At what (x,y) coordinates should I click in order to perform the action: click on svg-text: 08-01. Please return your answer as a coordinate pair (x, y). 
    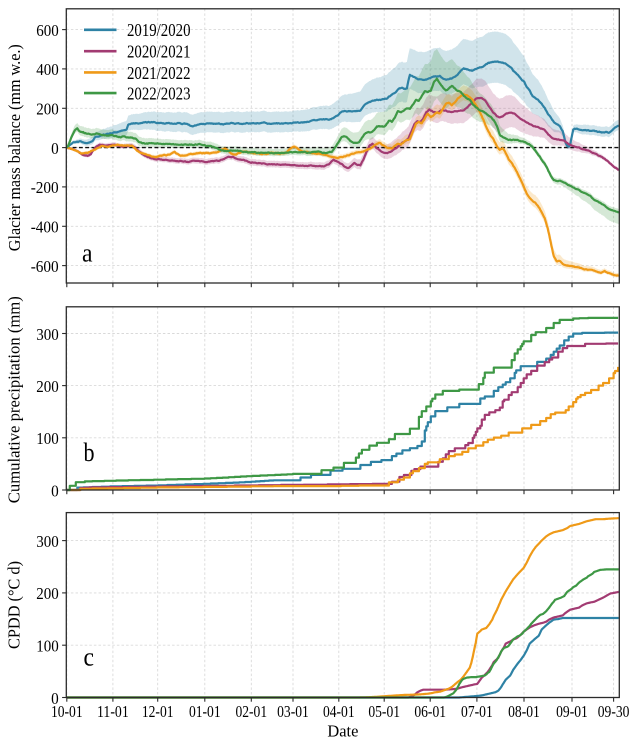
    Looking at the image, I should click on (524, 711).